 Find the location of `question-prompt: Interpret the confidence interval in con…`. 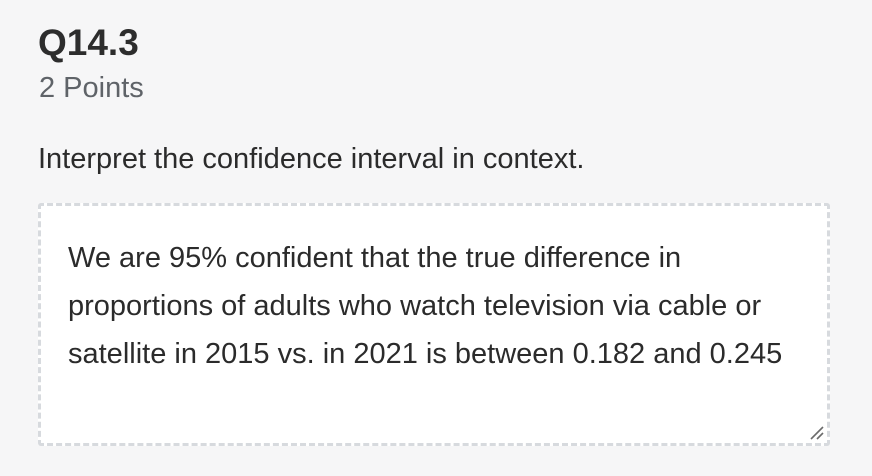

question-prompt: Interpret the confidence interval in con… is located at coordinates (311, 159).